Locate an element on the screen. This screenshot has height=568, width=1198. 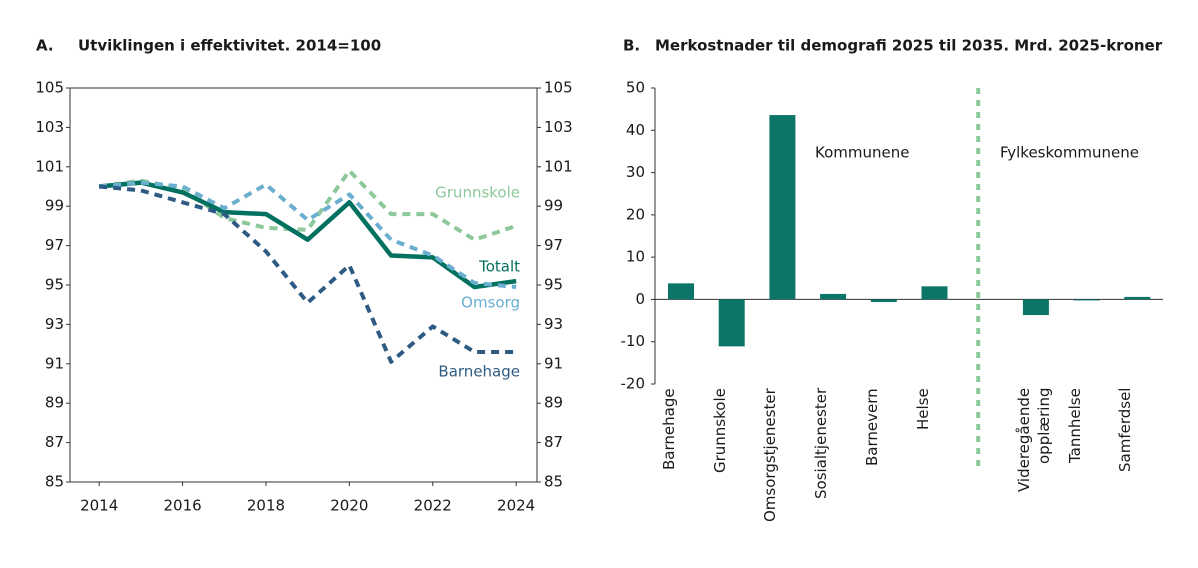
y-tick-label: 101 is located at coordinates (49, 166).